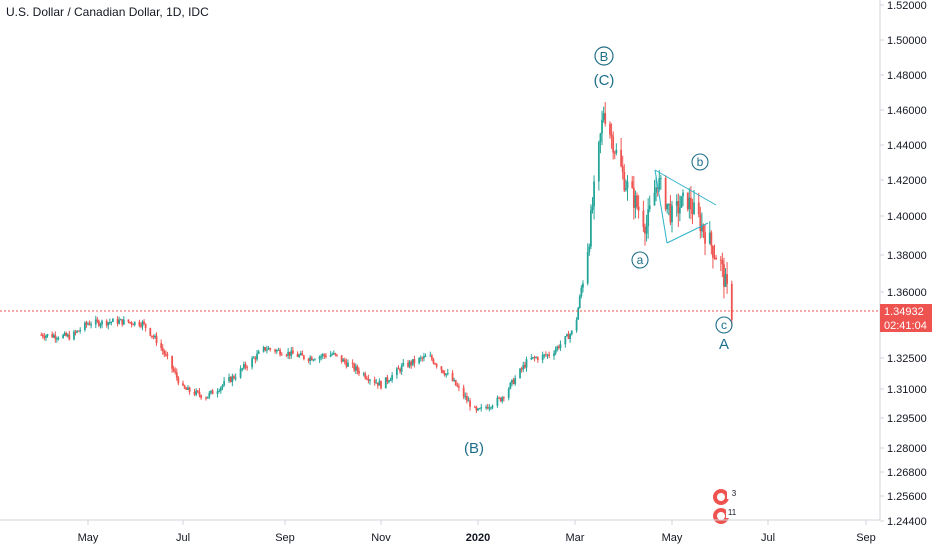 This screenshot has width=932, height=555. What do you see at coordinates (907, 76) in the screenshot?
I see `price-tick-label: 1.48000` at bounding box center [907, 76].